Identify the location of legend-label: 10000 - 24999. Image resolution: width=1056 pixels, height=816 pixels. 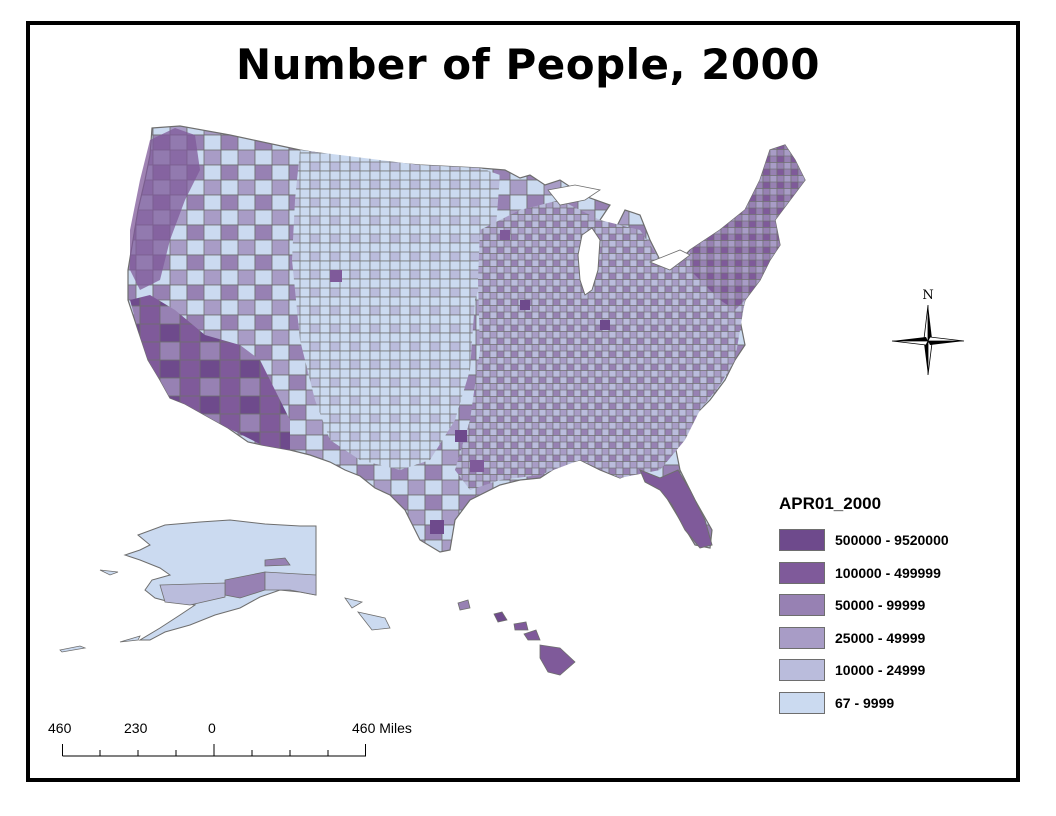
(880, 670).